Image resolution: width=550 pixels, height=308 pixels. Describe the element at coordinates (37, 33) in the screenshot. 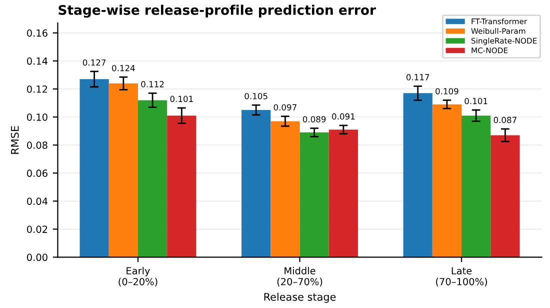

I see `y-tick-label: 0.16` at that location.